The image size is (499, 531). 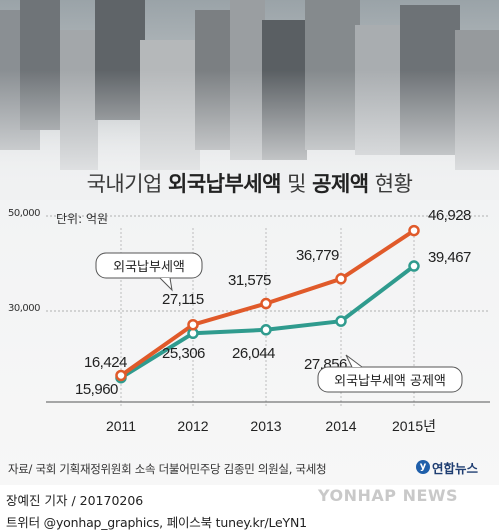 I want to click on x-tick-label: 2014, so click(x=340, y=426).